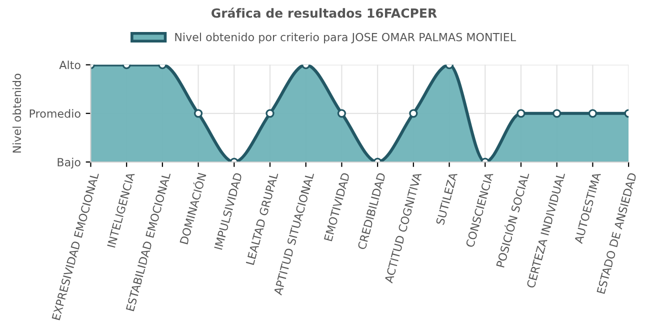 This screenshot has width=648, height=324. Describe the element at coordinates (17, 113) in the screenshot. I see `y-axis-title: Nivel obtenido` at that location.